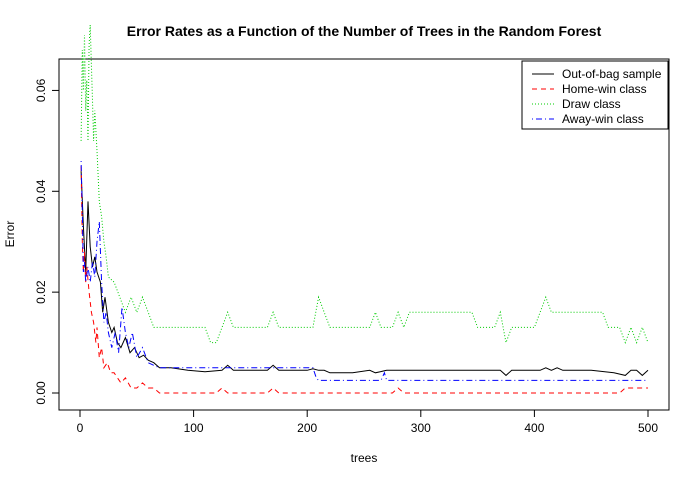  What do you see at coordinates (307, 428) in the screenshot?
I see `x-tick-label: 200` at bounding box center [307, 428].